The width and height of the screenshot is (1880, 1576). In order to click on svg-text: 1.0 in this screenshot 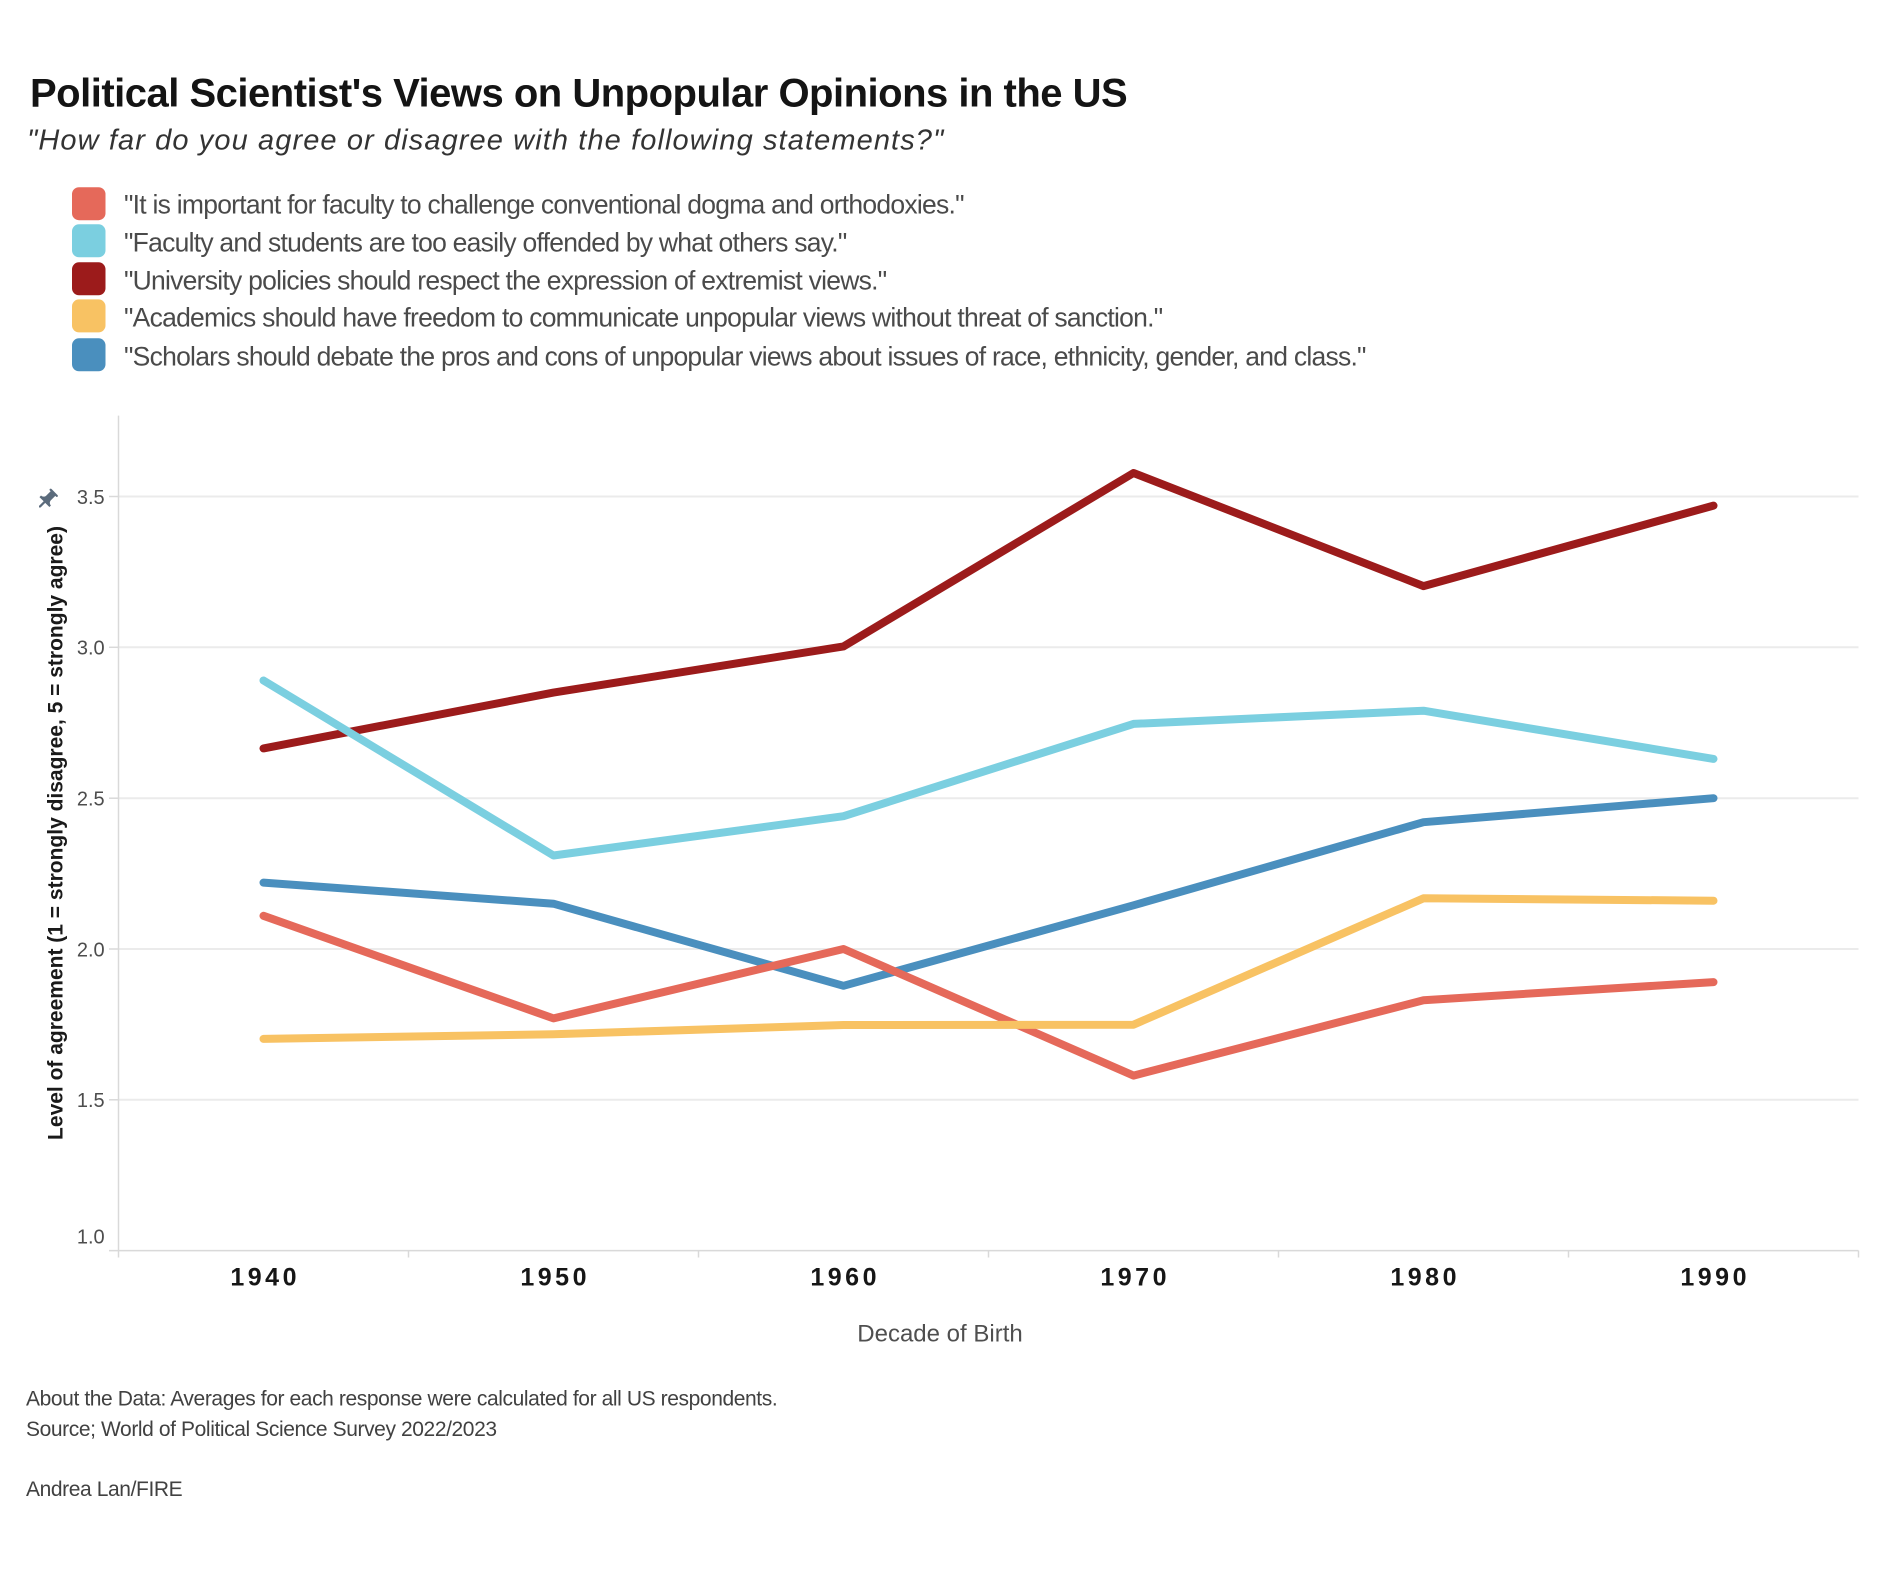, I will do `click(91, 1237)`.